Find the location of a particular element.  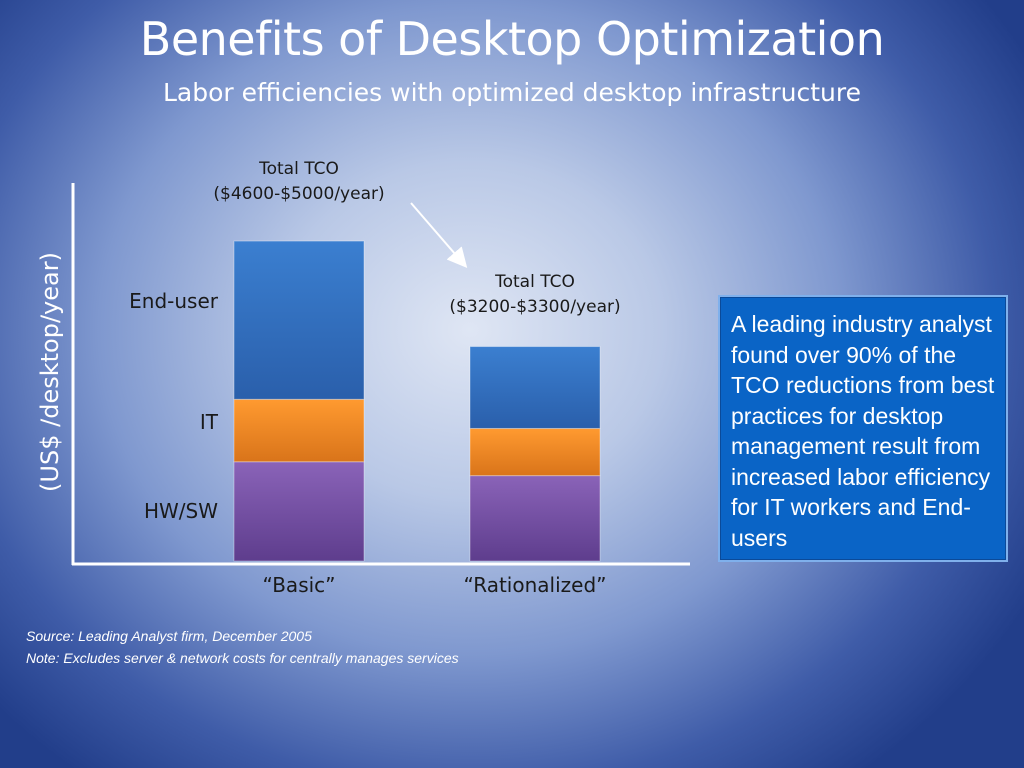

total-tco-range-rationalized: ($3200-$3300/year) is located at coordinates (534, 307).